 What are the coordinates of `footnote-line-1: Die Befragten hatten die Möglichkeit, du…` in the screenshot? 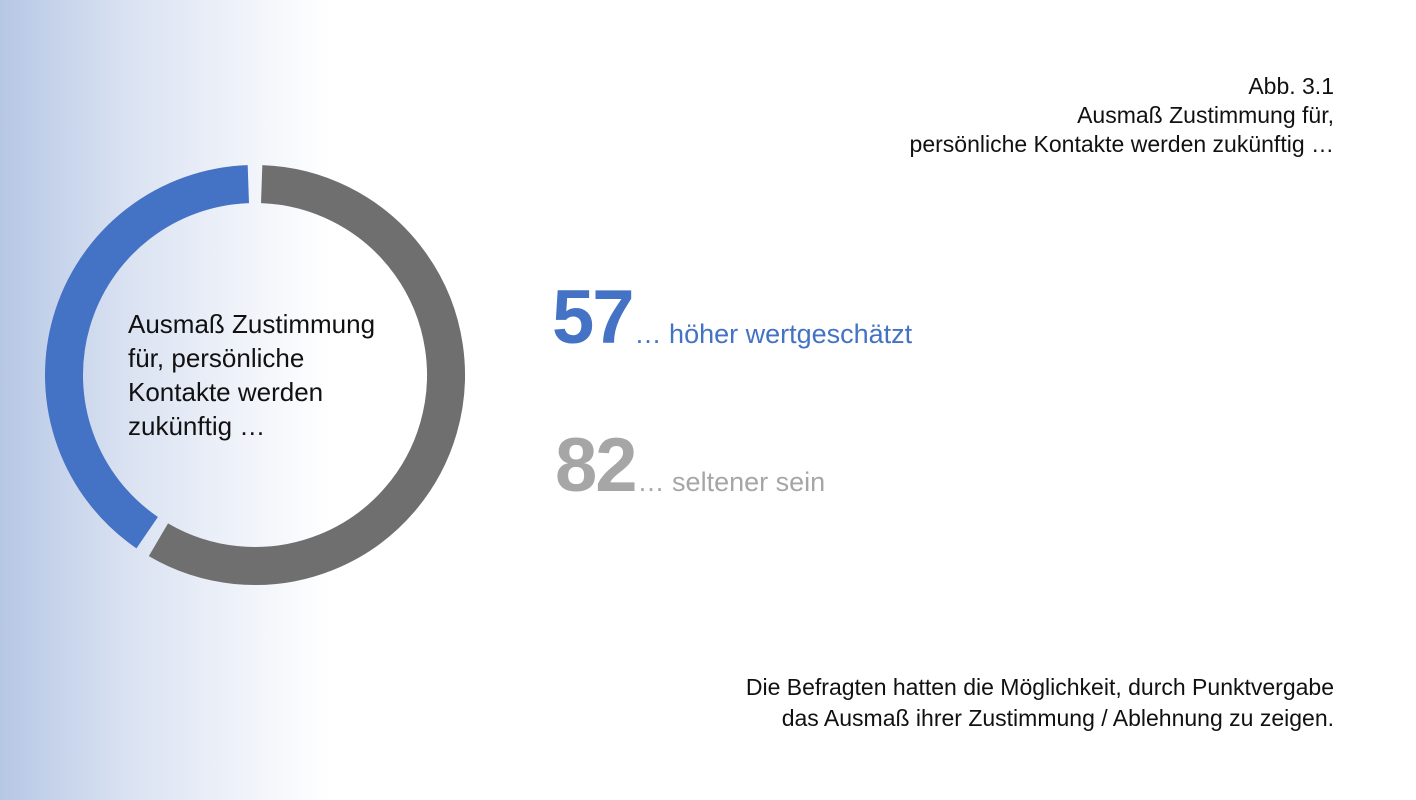 It's located at (1039, 687).